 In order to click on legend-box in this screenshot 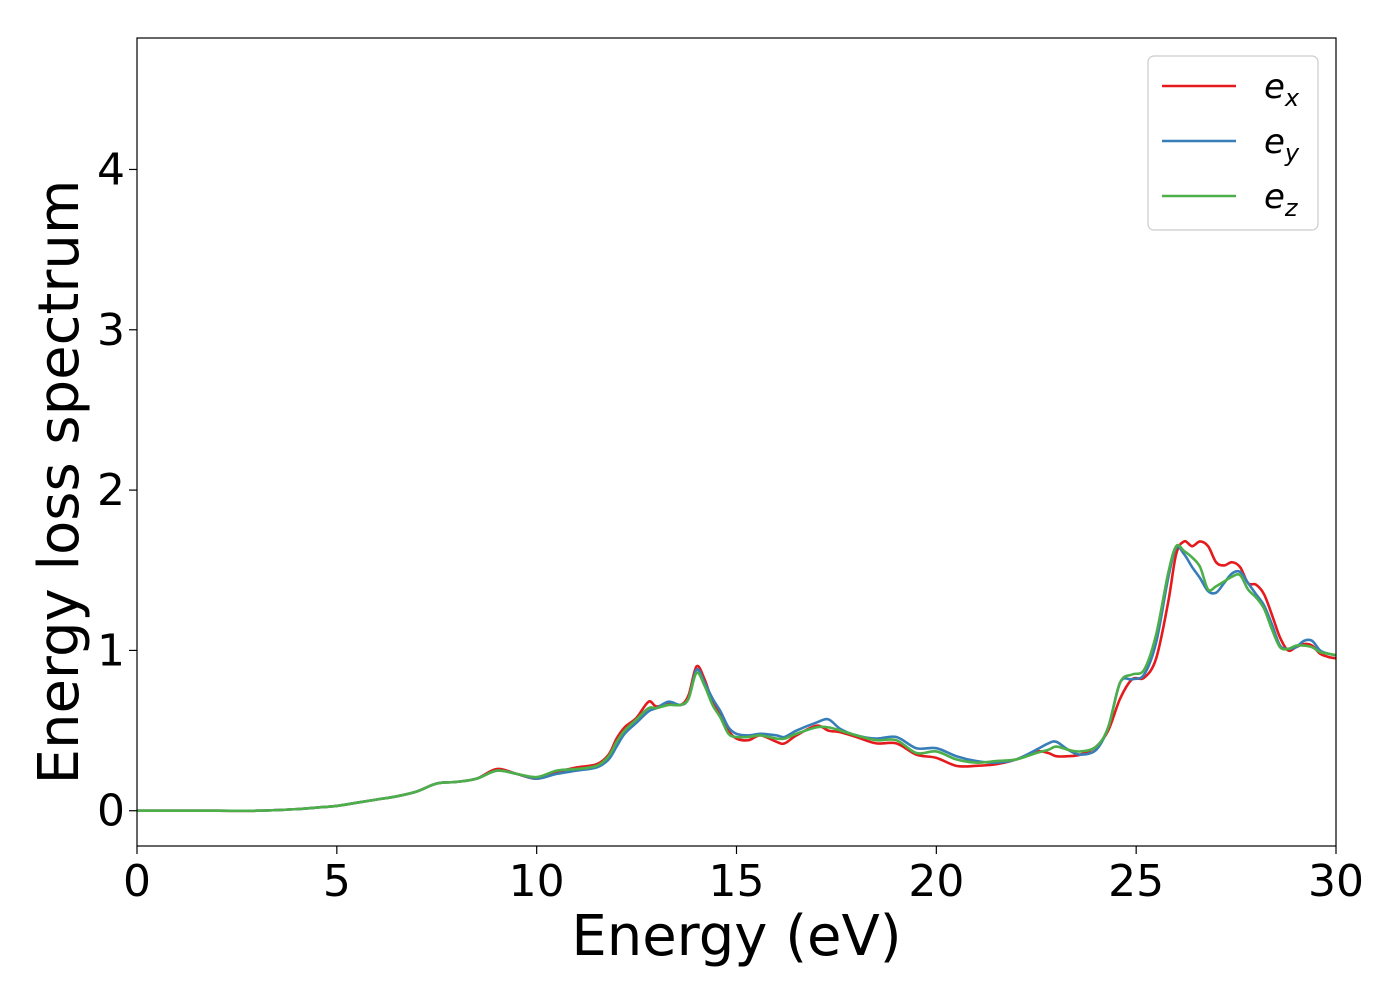, I will do `click(1233, 143)`.